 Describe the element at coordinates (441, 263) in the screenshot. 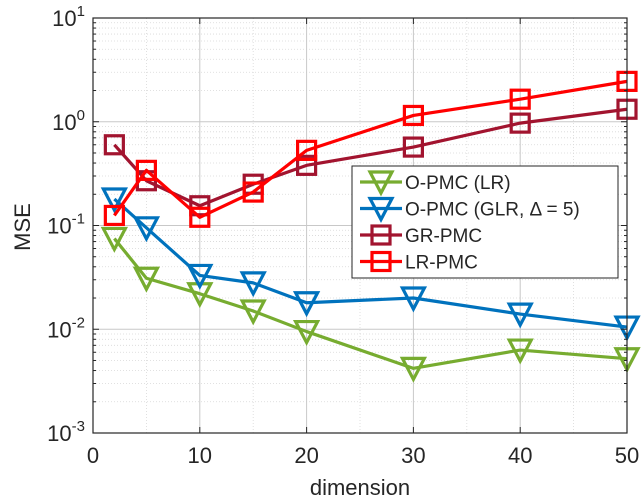

I see `legend-label: LR-PMC` at that location.